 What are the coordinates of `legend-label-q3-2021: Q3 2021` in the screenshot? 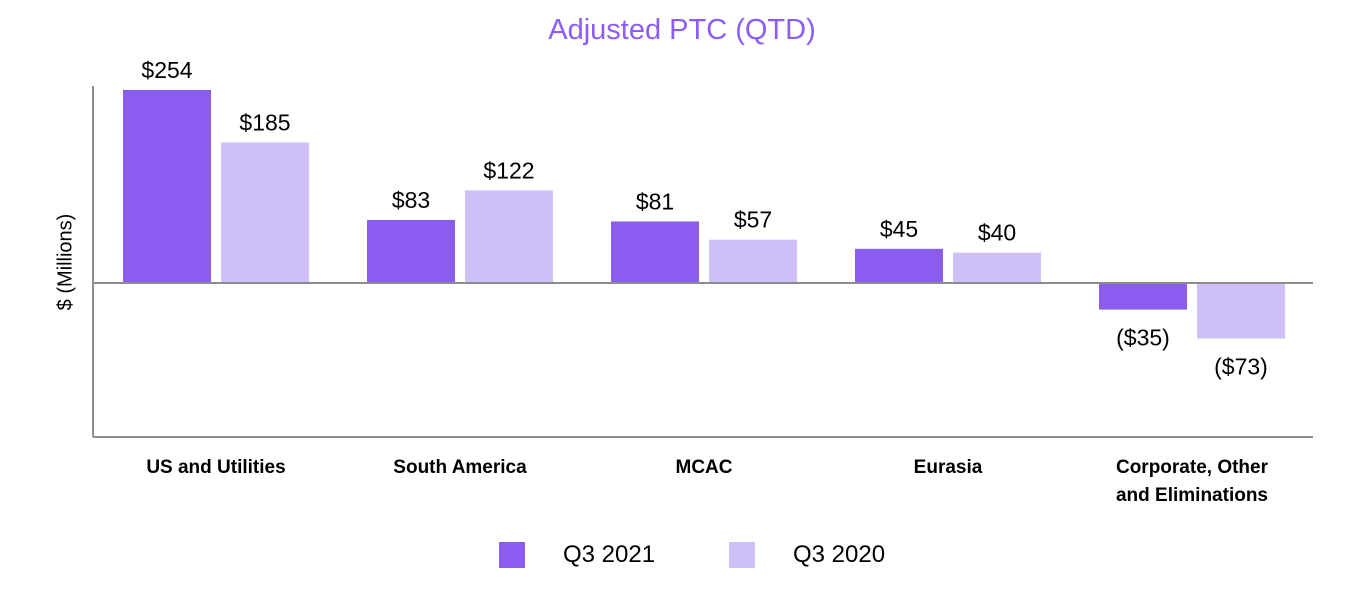 It's located at (609, 554).